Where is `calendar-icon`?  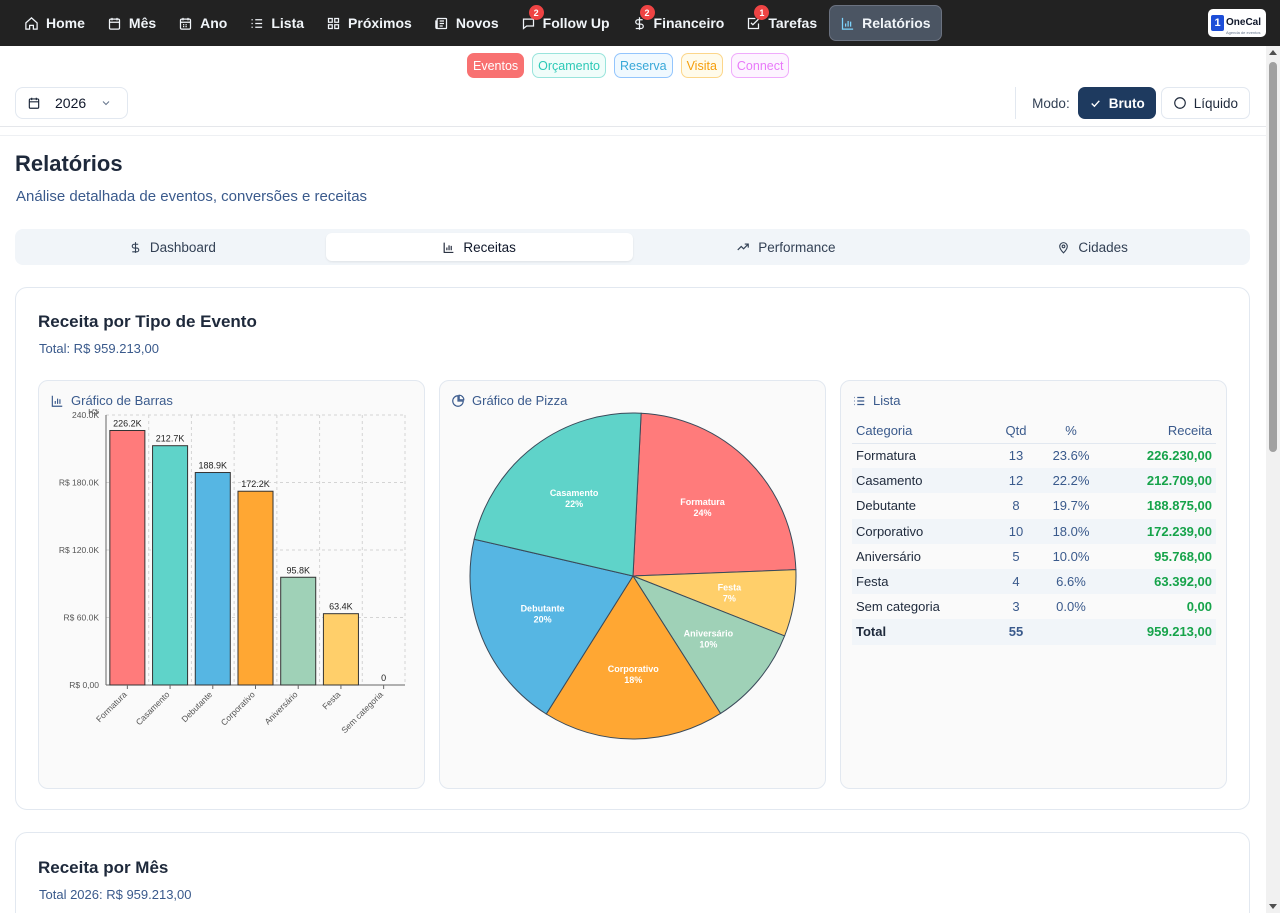
calendar-icon is located at coordinates (114, 23).